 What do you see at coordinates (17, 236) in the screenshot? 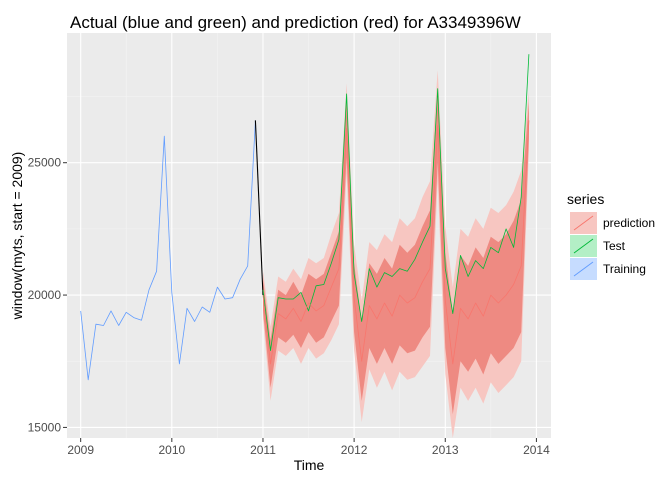
I see `y-axis-label: window(myts, start = 2009)` at bounding box center [17, 236].